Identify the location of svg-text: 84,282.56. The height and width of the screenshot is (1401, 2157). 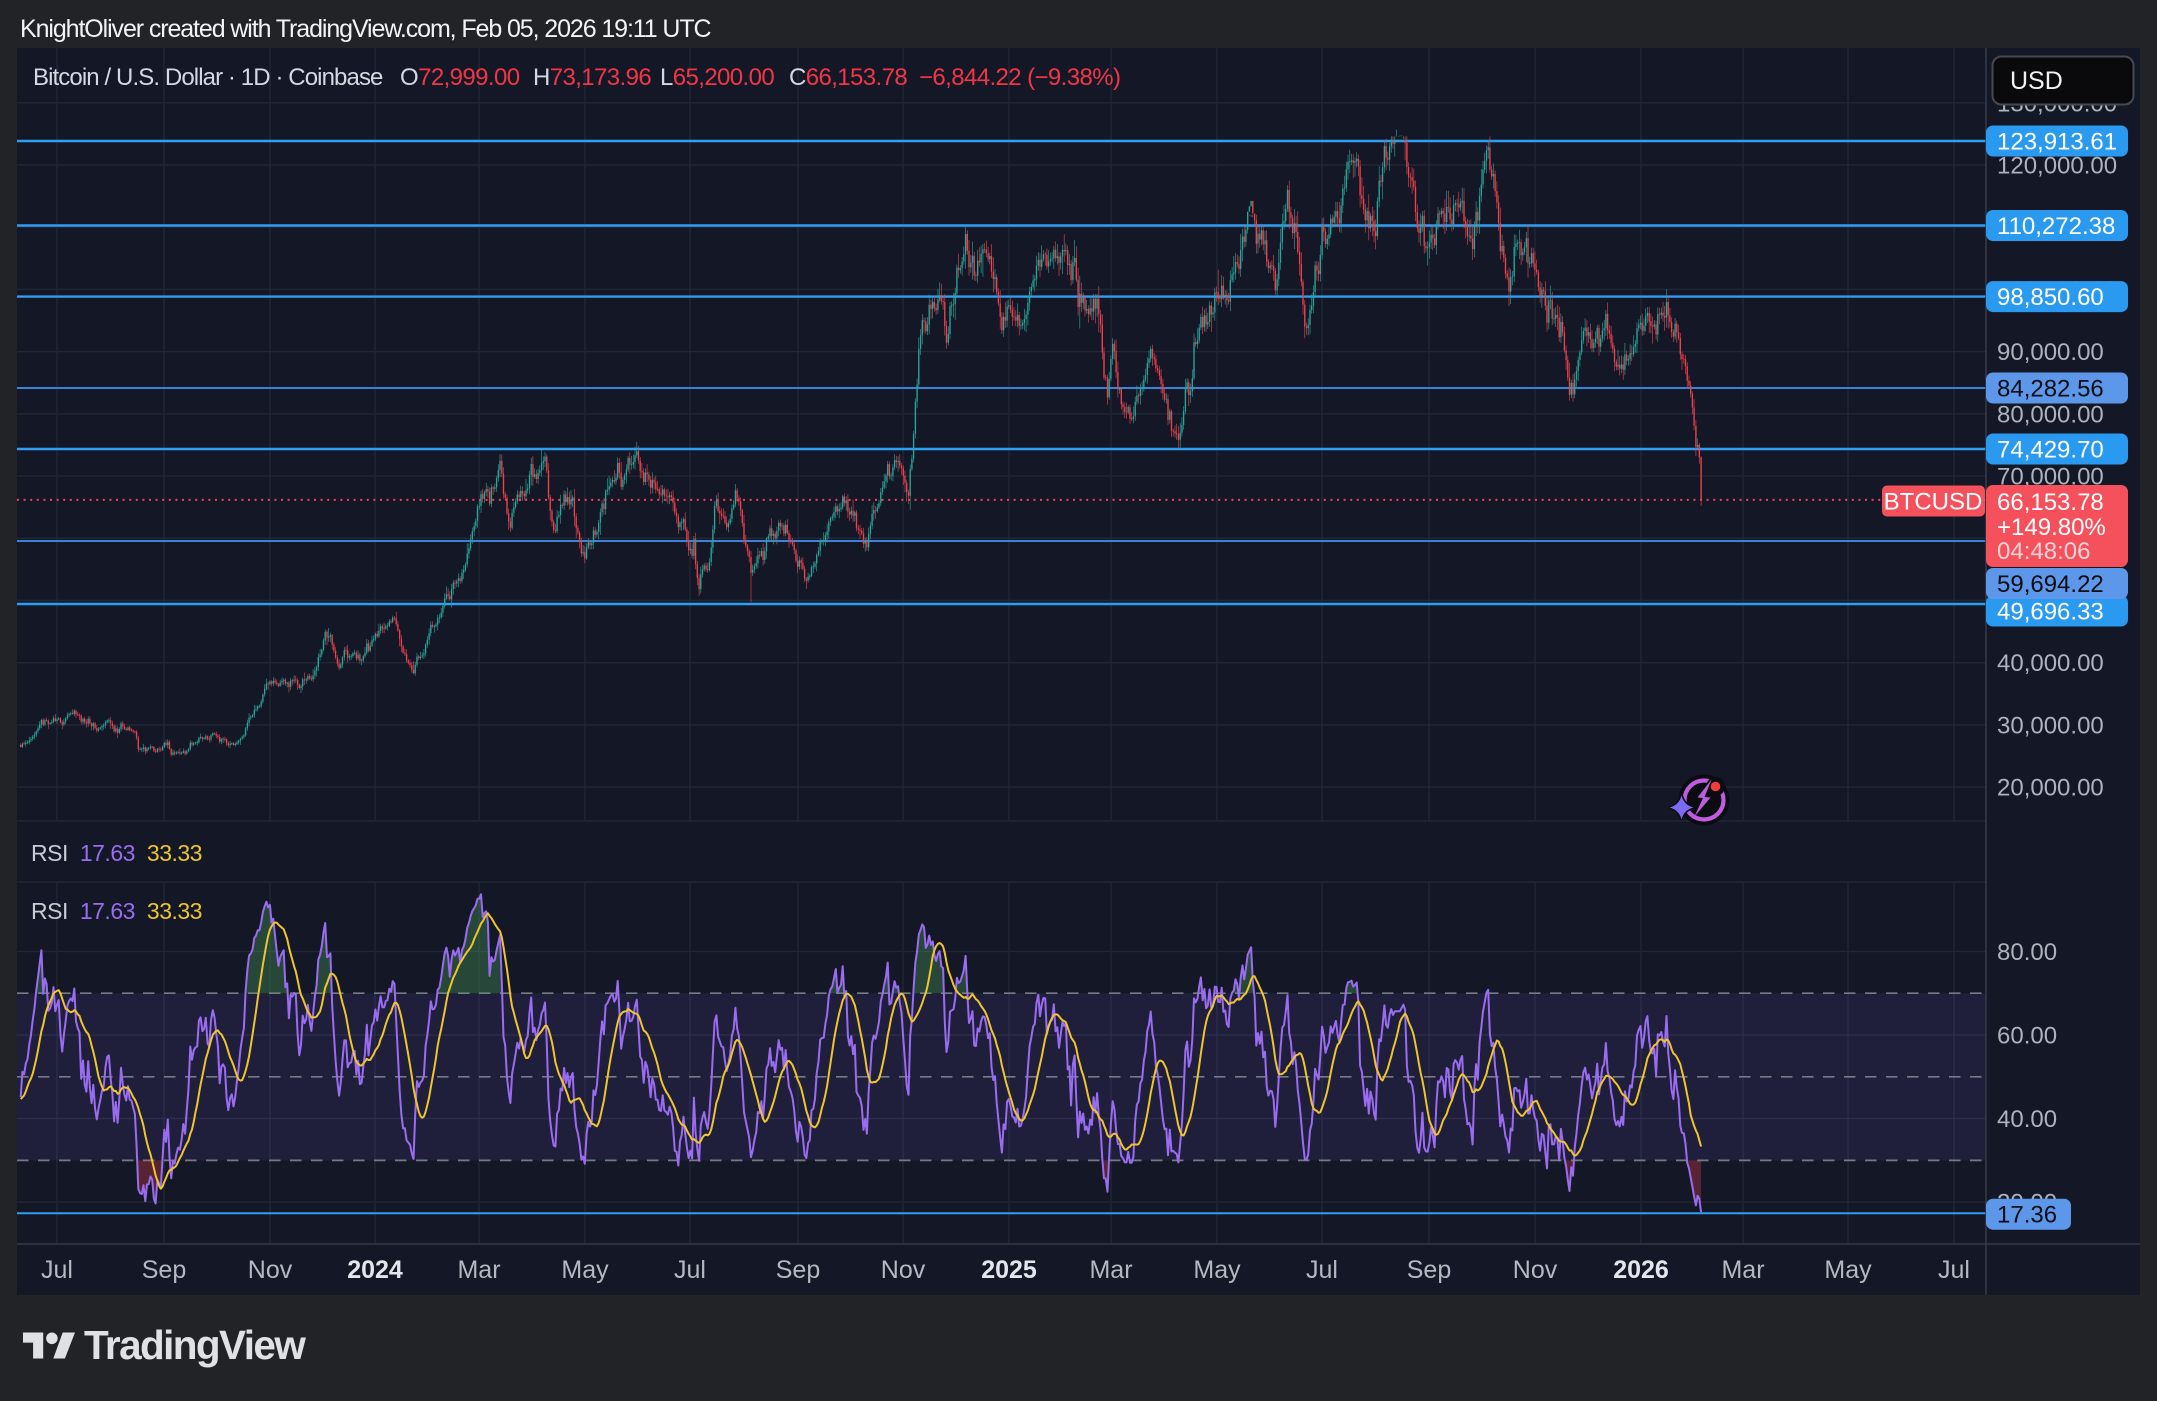
(2050, 389).